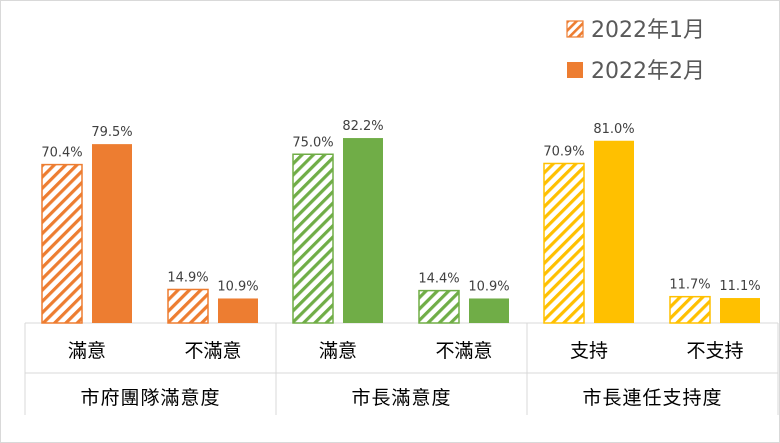  I want to click on data-label: 79.5%, so click(111, 132).